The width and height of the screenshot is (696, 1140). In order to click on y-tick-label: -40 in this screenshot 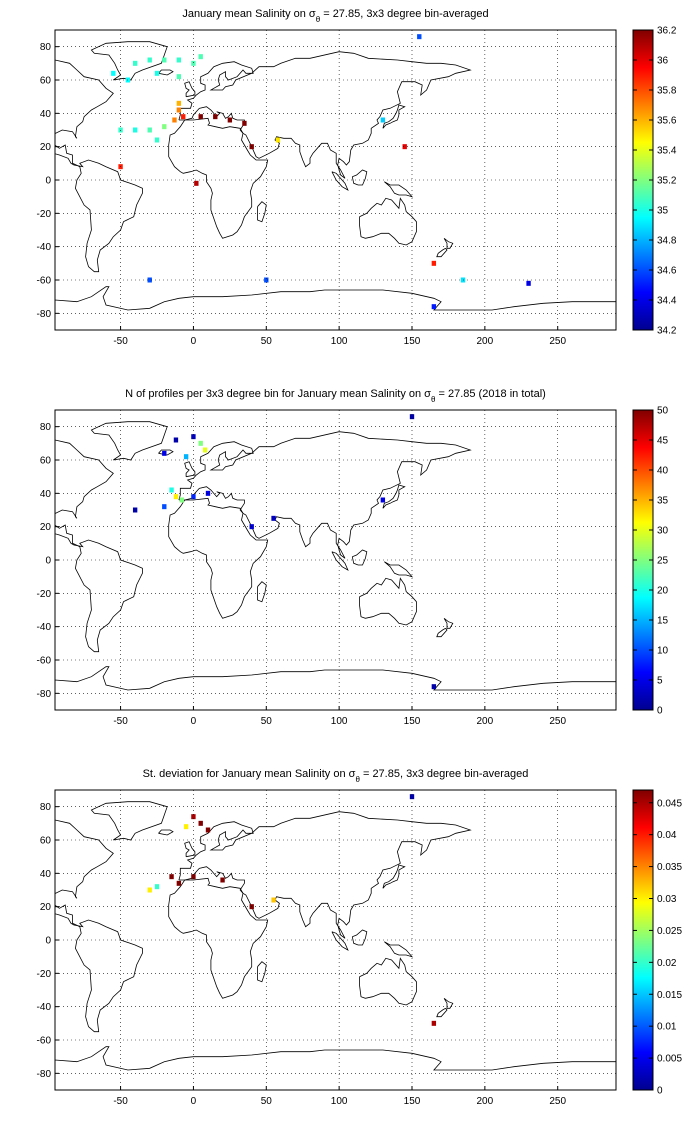, I will do `click(44, 1007)`.